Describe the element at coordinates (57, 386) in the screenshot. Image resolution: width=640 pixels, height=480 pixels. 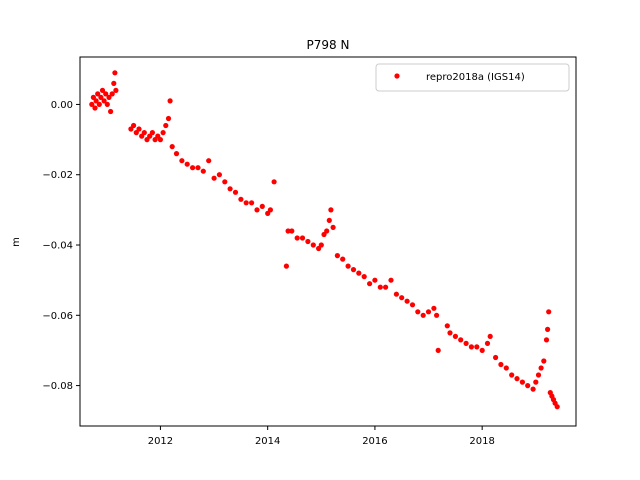
I see `y-tick-label: −0.08` at that location.